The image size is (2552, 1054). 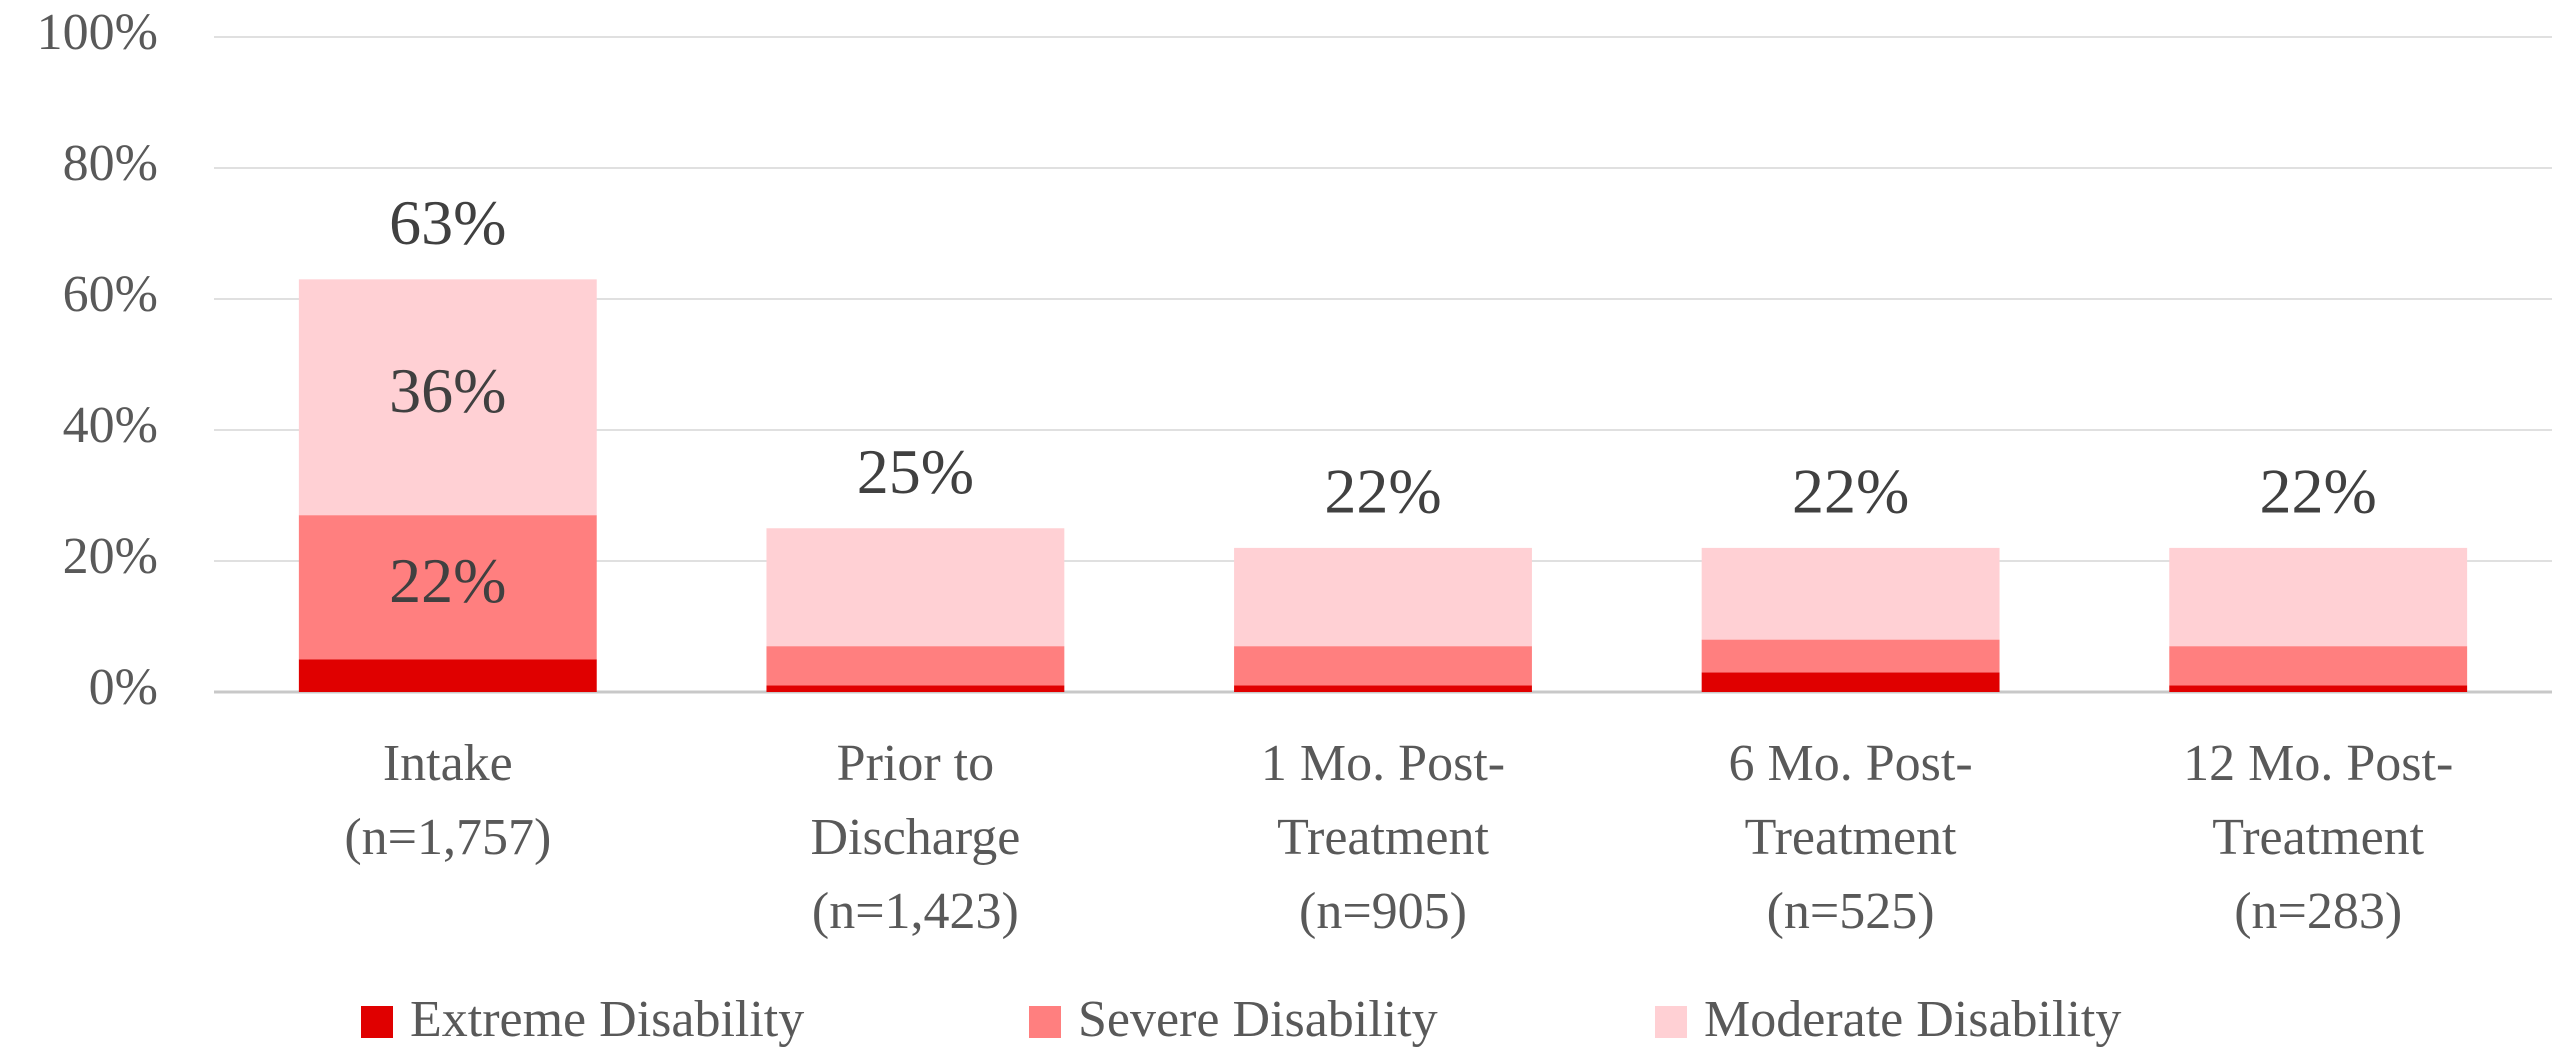 I want to click on x-tick-label: Prior to Discharge (n=1,423), so click(x=915, y=837).